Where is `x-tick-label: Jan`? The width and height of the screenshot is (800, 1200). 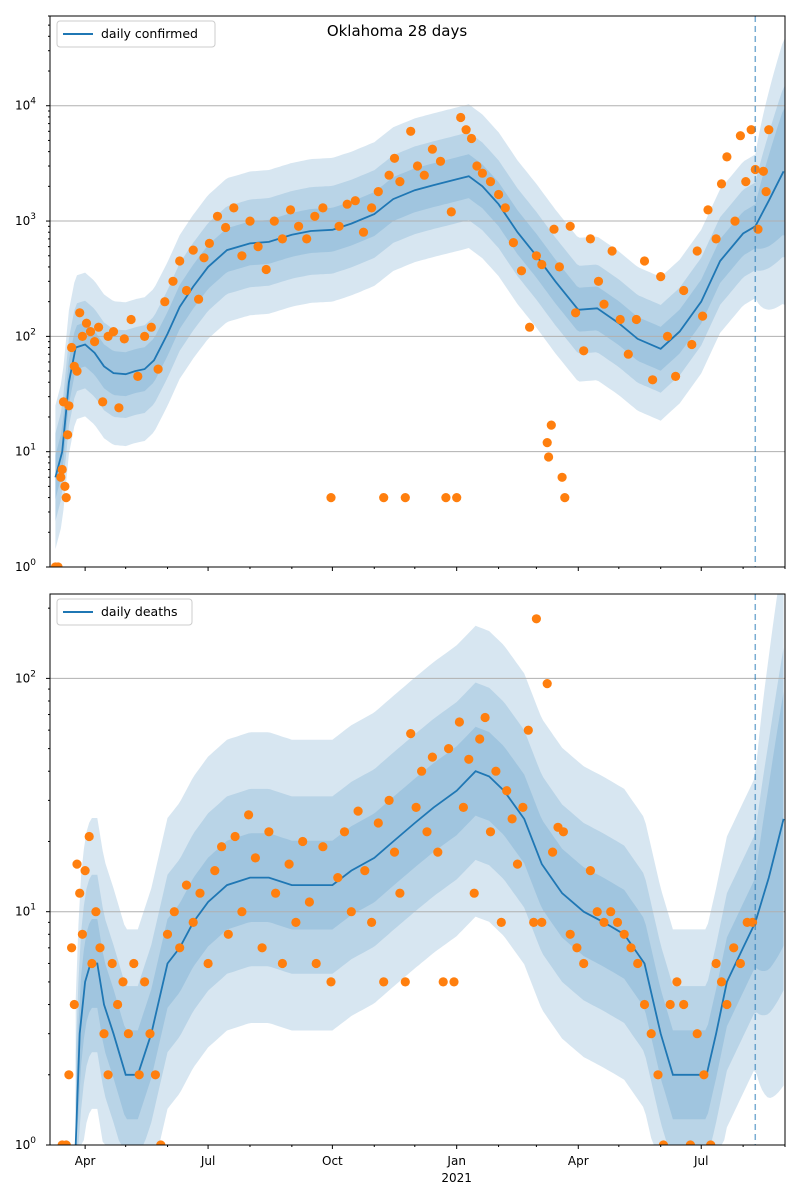
x-tick-label: Jan is located at coordinates (456, 1161).